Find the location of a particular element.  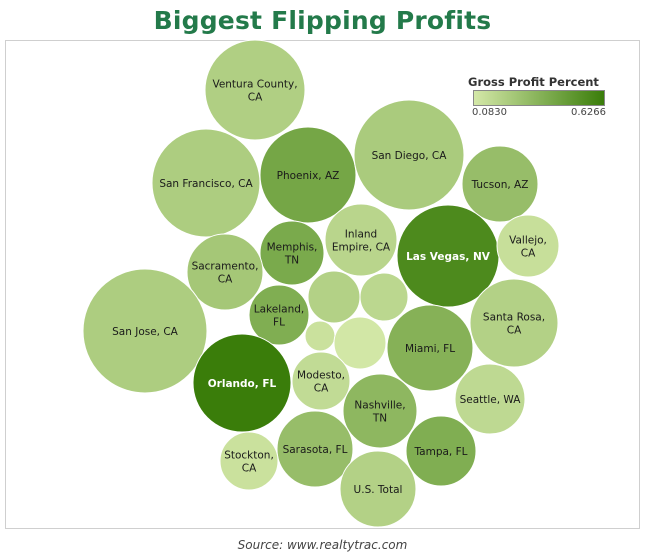

bubble-label-san-francisco: San Francisco, CA is located at coordinates (206, 184).